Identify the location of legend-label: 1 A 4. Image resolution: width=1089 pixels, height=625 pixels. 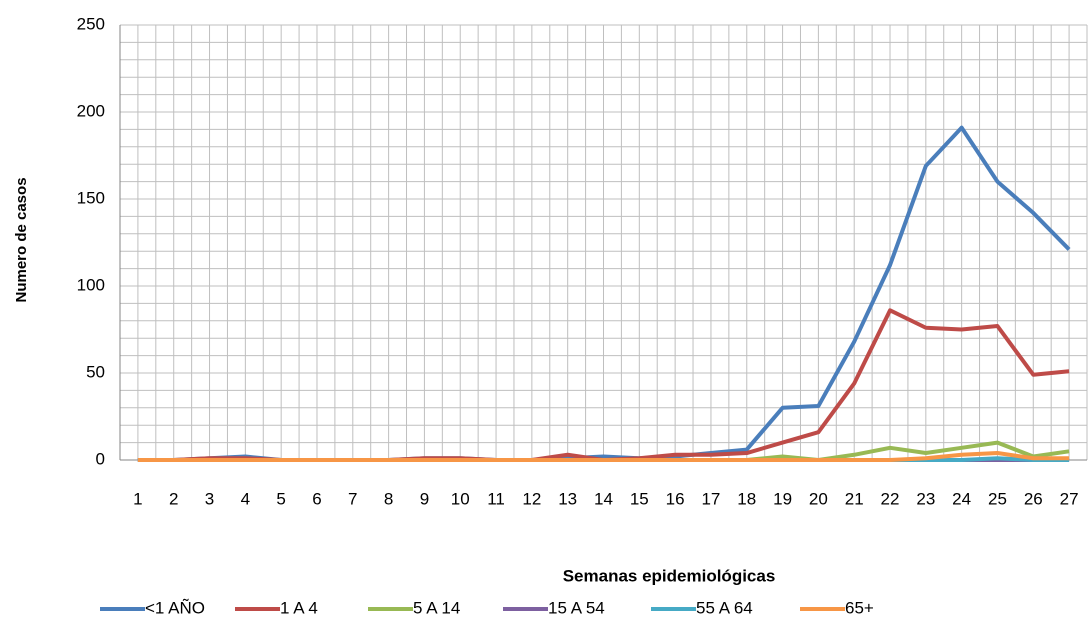
(299, 607).